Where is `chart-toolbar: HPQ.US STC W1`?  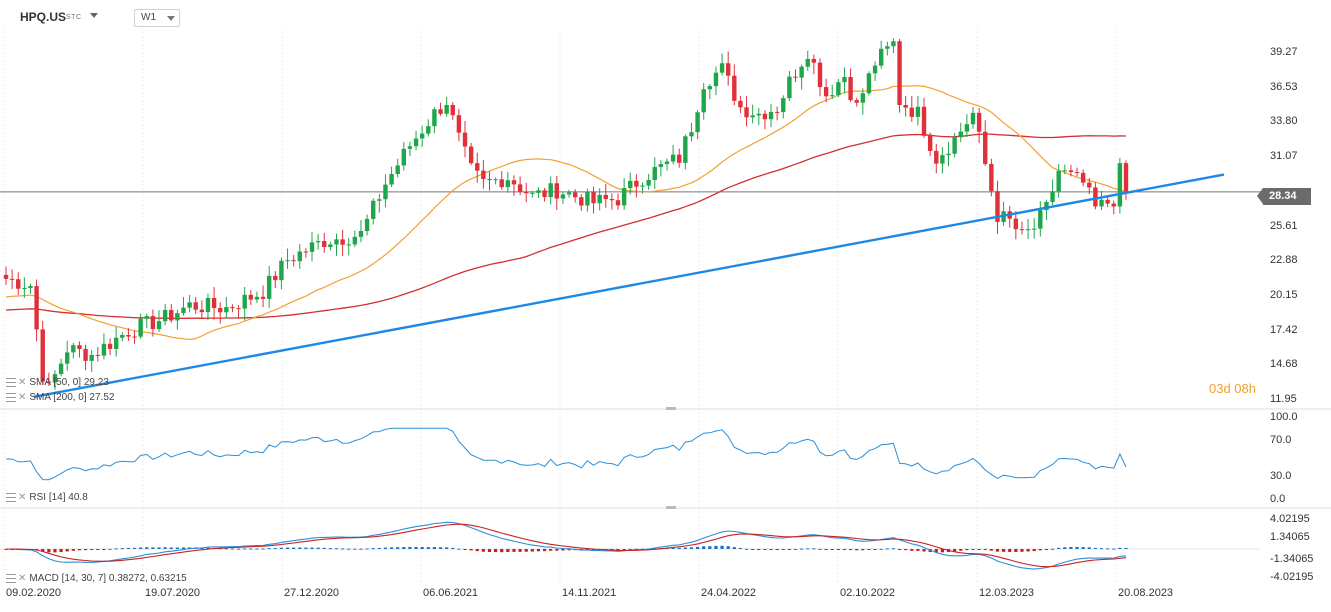 chart-toolbar: HPQ.US STC W1 is located at coordinates (665, 14).